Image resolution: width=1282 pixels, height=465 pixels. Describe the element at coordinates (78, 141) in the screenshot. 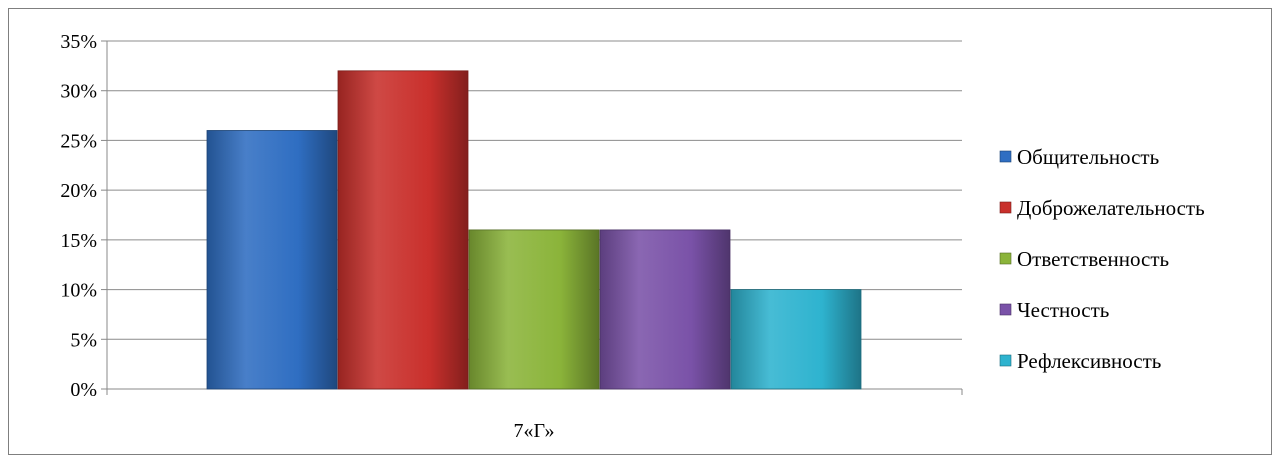

I see `y-tick-label: 25%` at that location.